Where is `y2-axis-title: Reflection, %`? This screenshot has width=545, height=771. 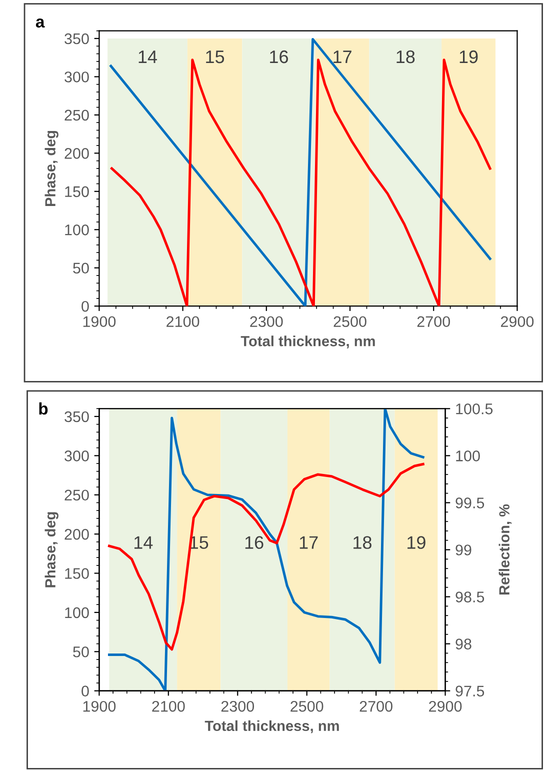
y2-axis-title: Reflection, % is located at coordinates (505, 549).